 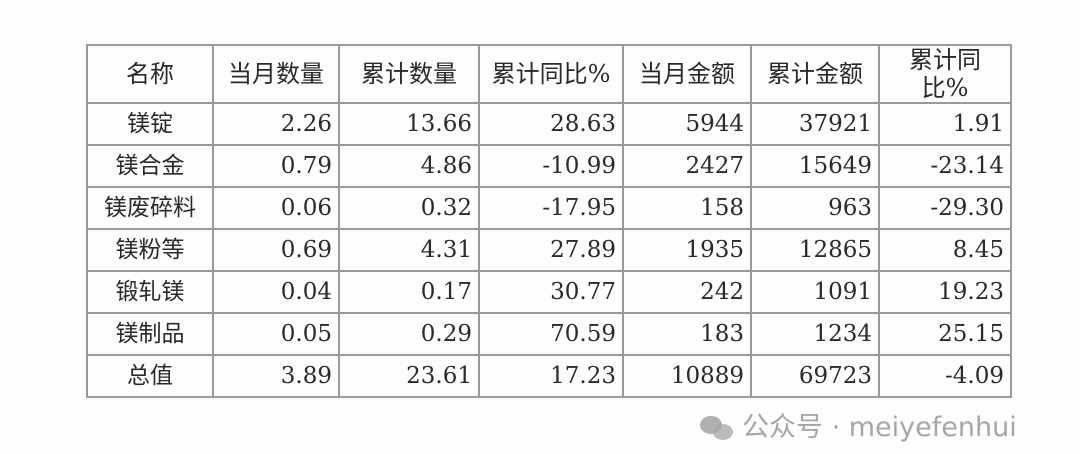 What do you see at coordinates (815, 124) in the screenshot?
I see `value-cell: 37921` at bounding box center [815, 124].